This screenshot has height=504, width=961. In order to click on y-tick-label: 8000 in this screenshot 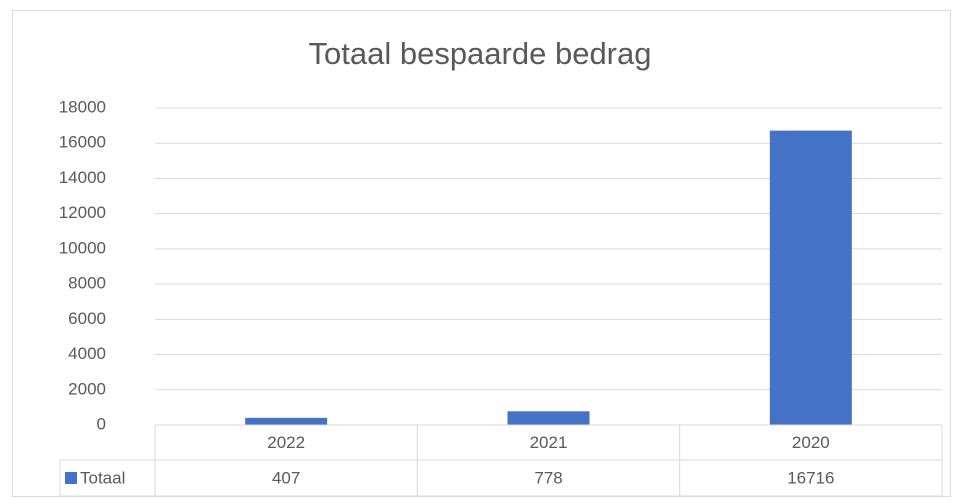, I will do `click(87, 283)`.